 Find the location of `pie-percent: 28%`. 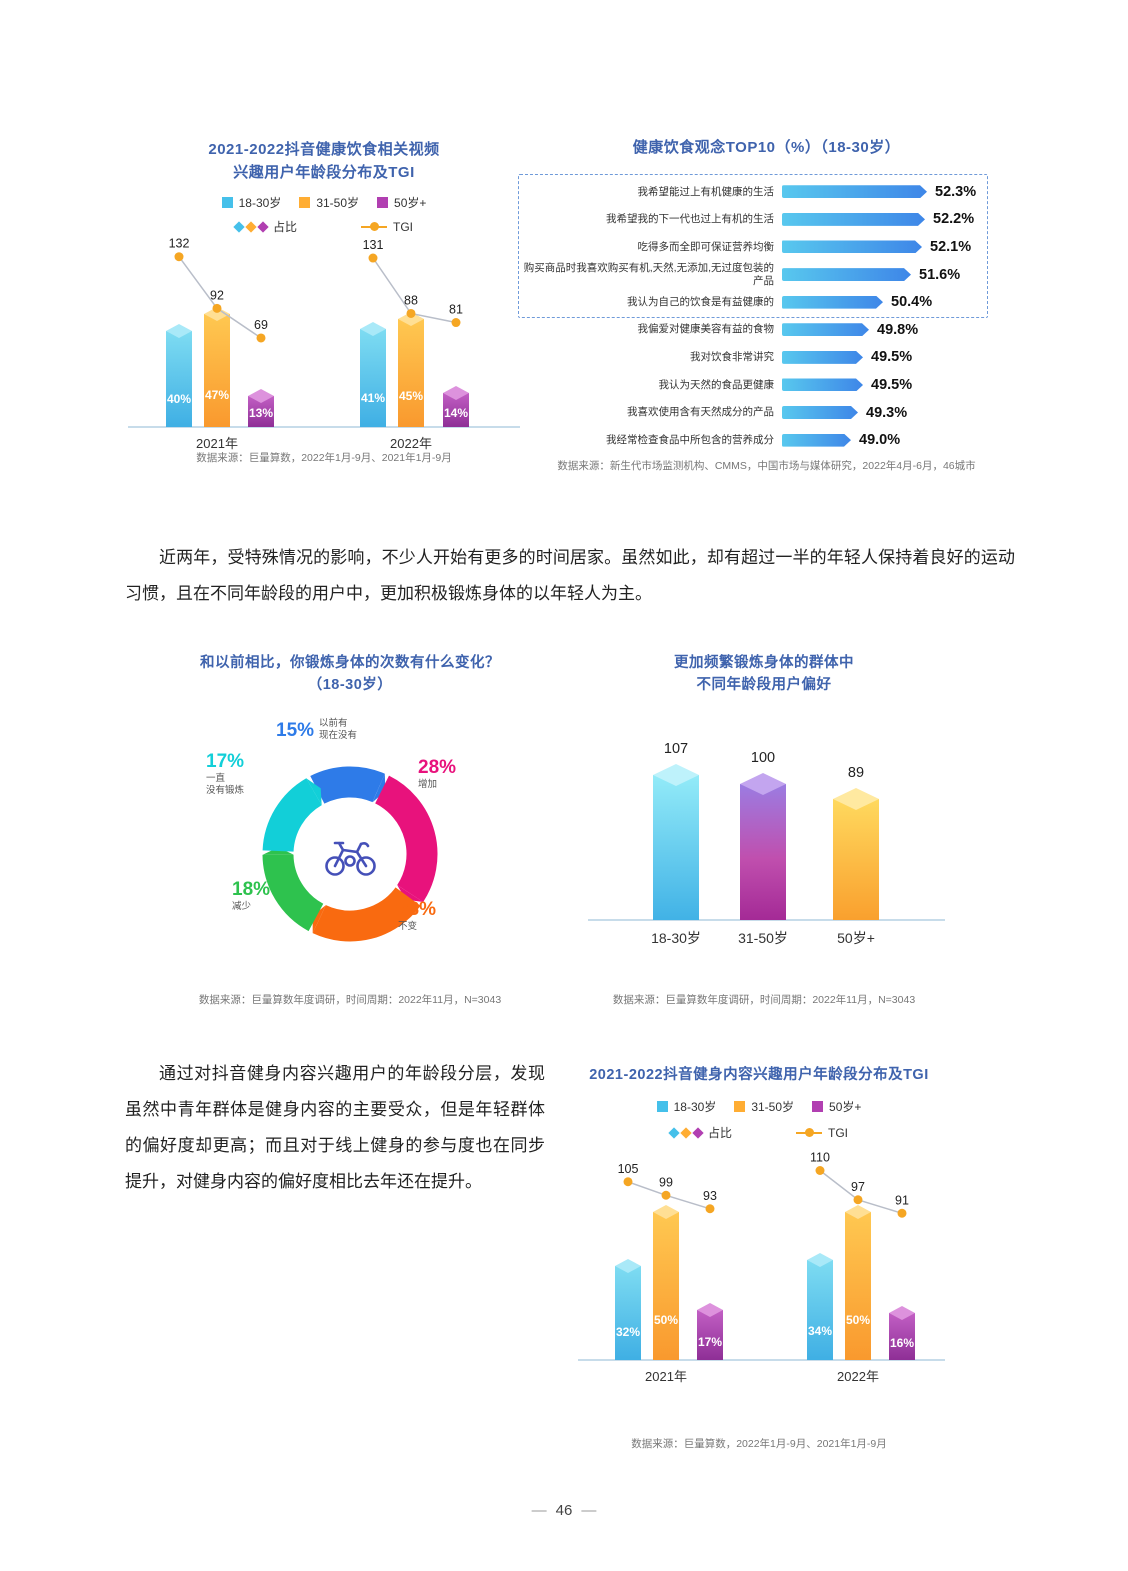

pie-percent: 28% is located at coordinates (437, 767).